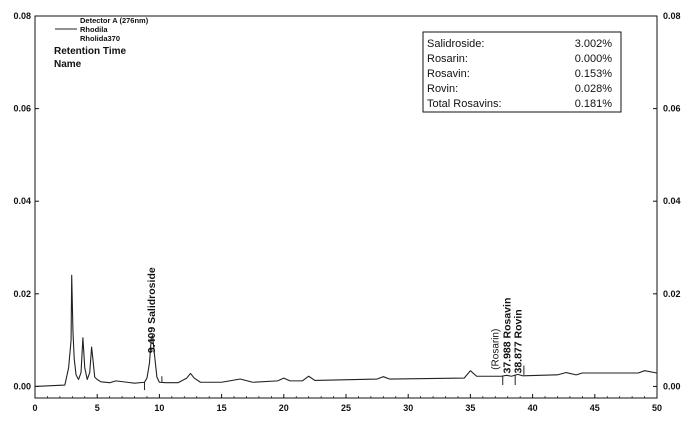 The image size is (700, 423). Describe the element at coordinates (22, 16) in the screenshot. I see `y-tick-label-left: 0.08` at that location.